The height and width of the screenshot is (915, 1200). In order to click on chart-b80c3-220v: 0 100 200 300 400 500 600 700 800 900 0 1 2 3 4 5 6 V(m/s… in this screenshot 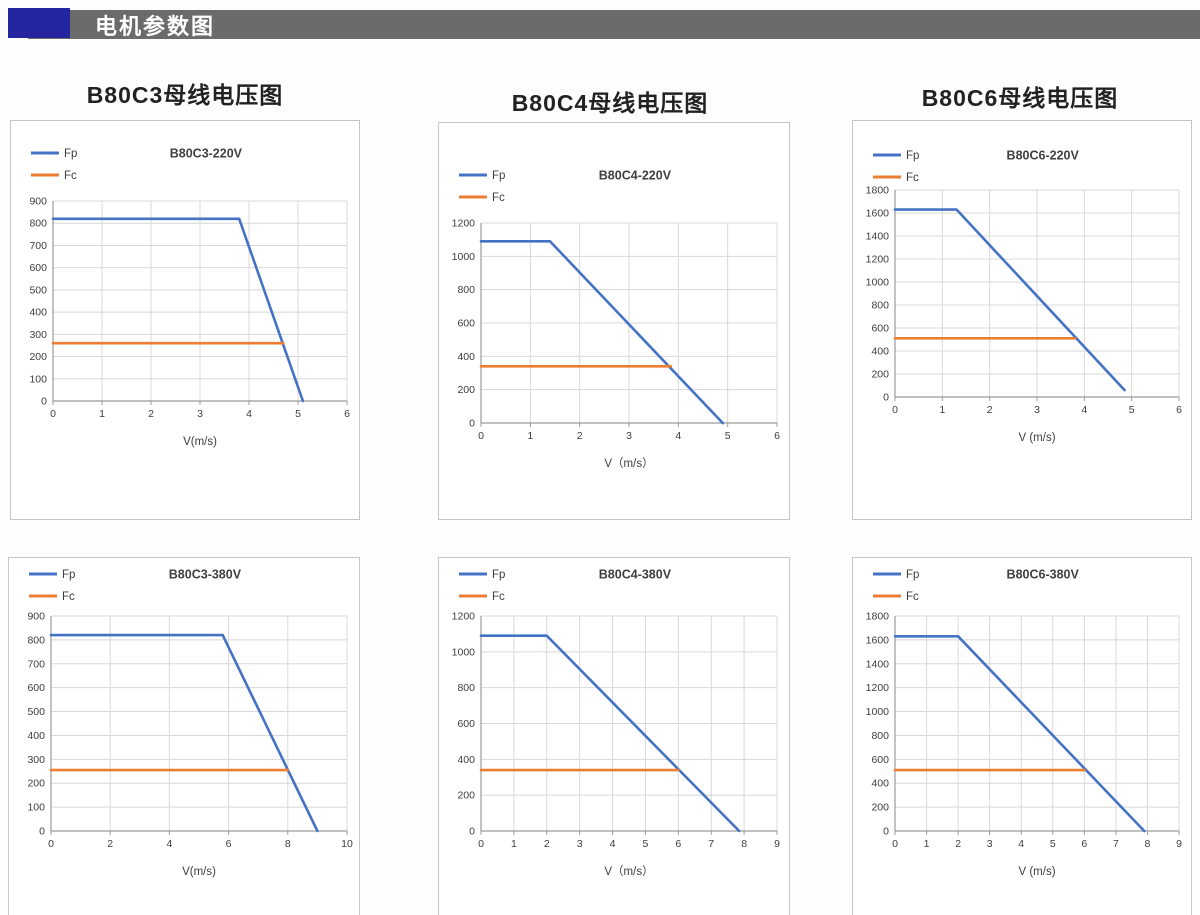, I will do `click(185, 320)`.